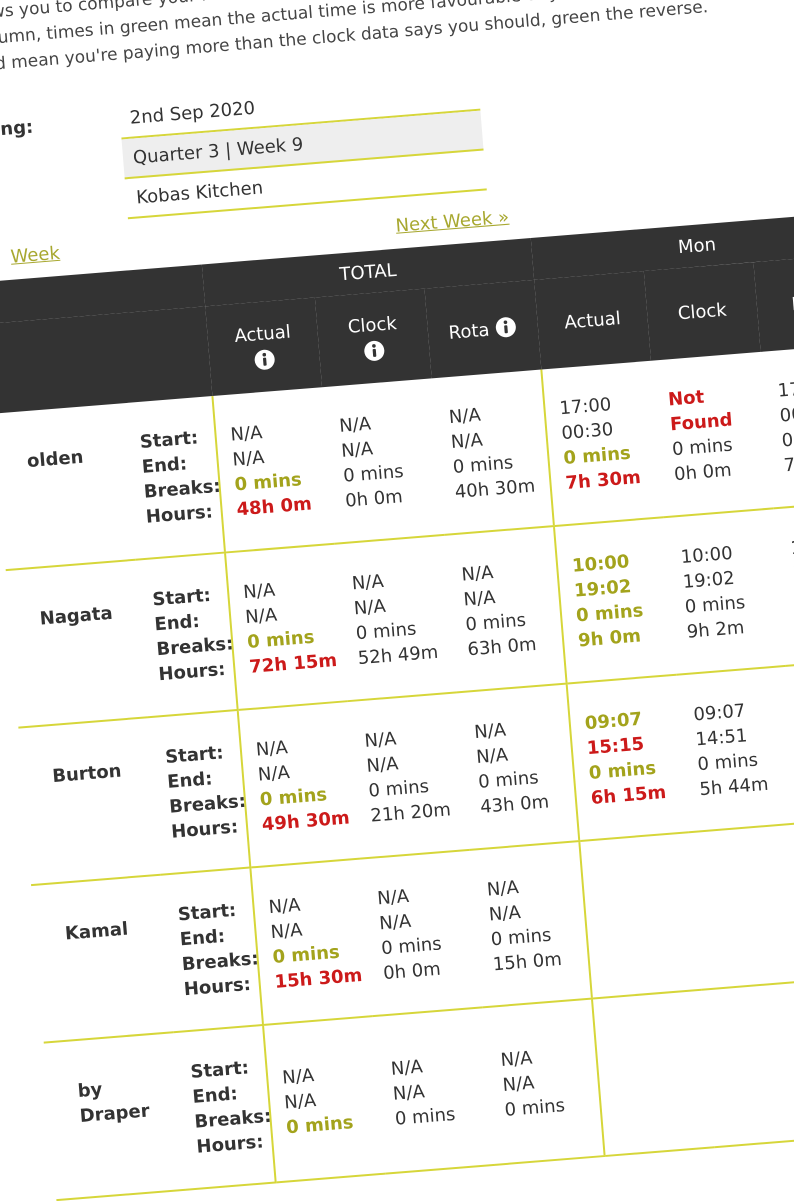 The width and height of the screenshot is (794, 1201). I want to click on employee-name: olden, so click(67, 486).